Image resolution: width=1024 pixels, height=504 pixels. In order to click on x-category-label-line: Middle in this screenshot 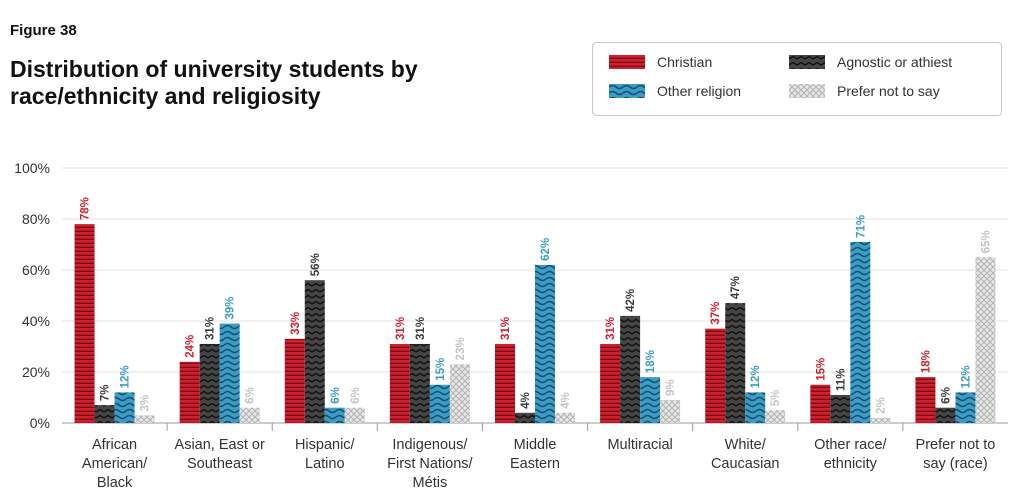, I will do `click(535, 445)`.